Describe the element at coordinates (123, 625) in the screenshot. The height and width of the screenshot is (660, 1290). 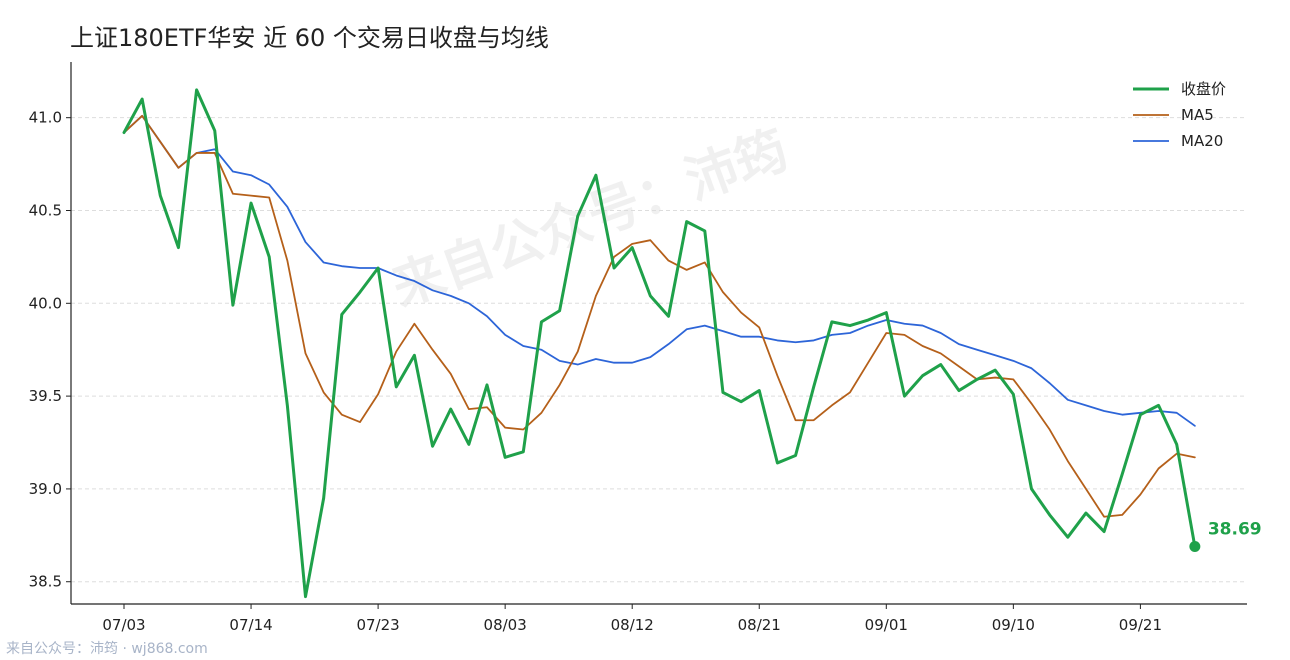
I see `x-tick-label: 07/03` at that location.